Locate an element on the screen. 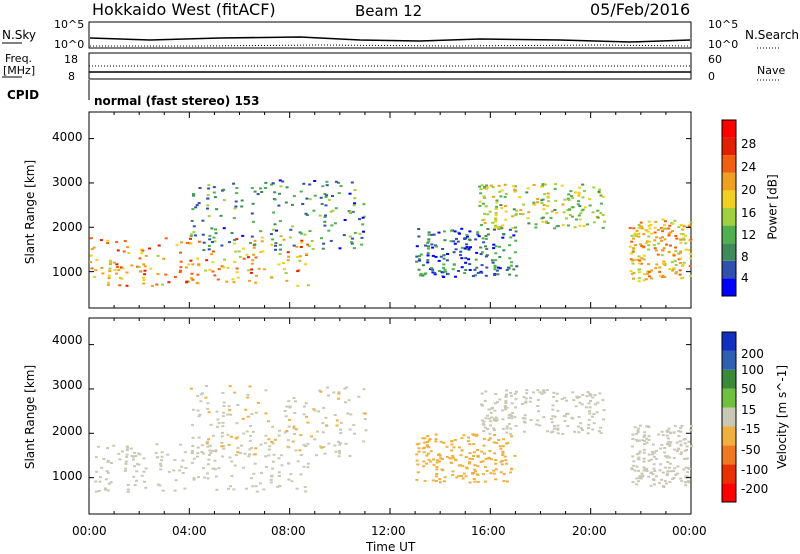  power-cbar-frame is located at coordinates (729, 208).